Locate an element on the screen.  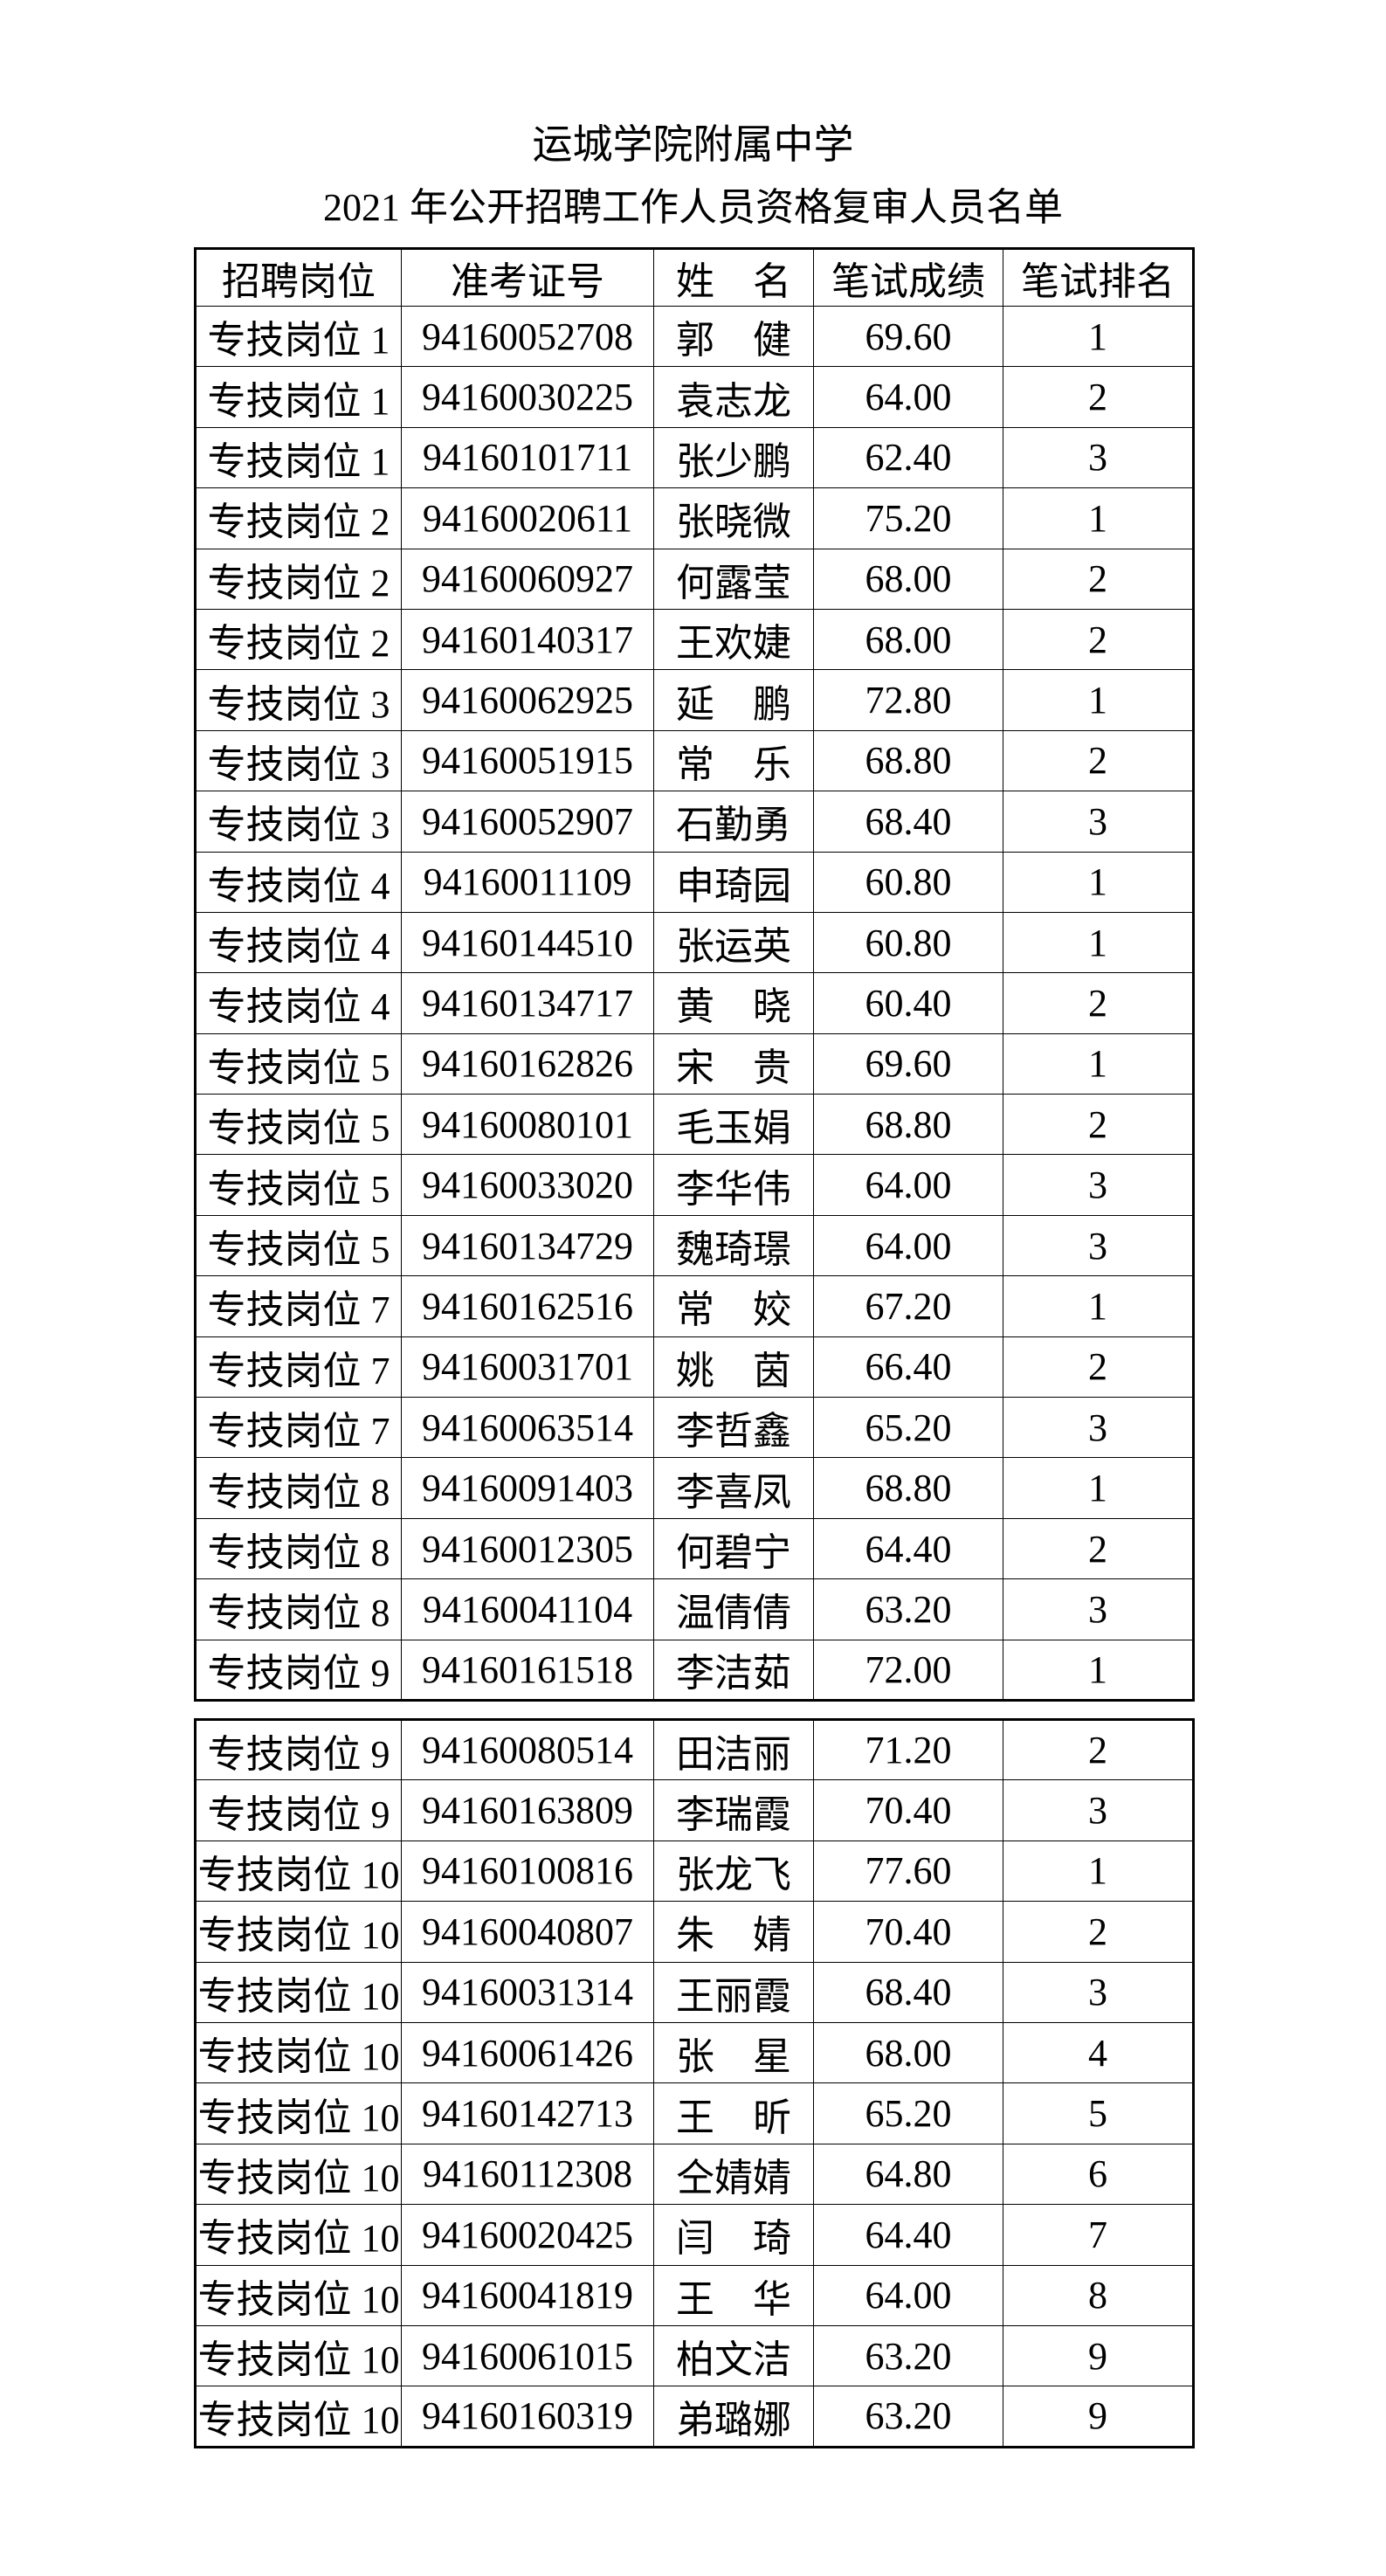
table-cell: 7 is located at coordinates (1098, 2235).